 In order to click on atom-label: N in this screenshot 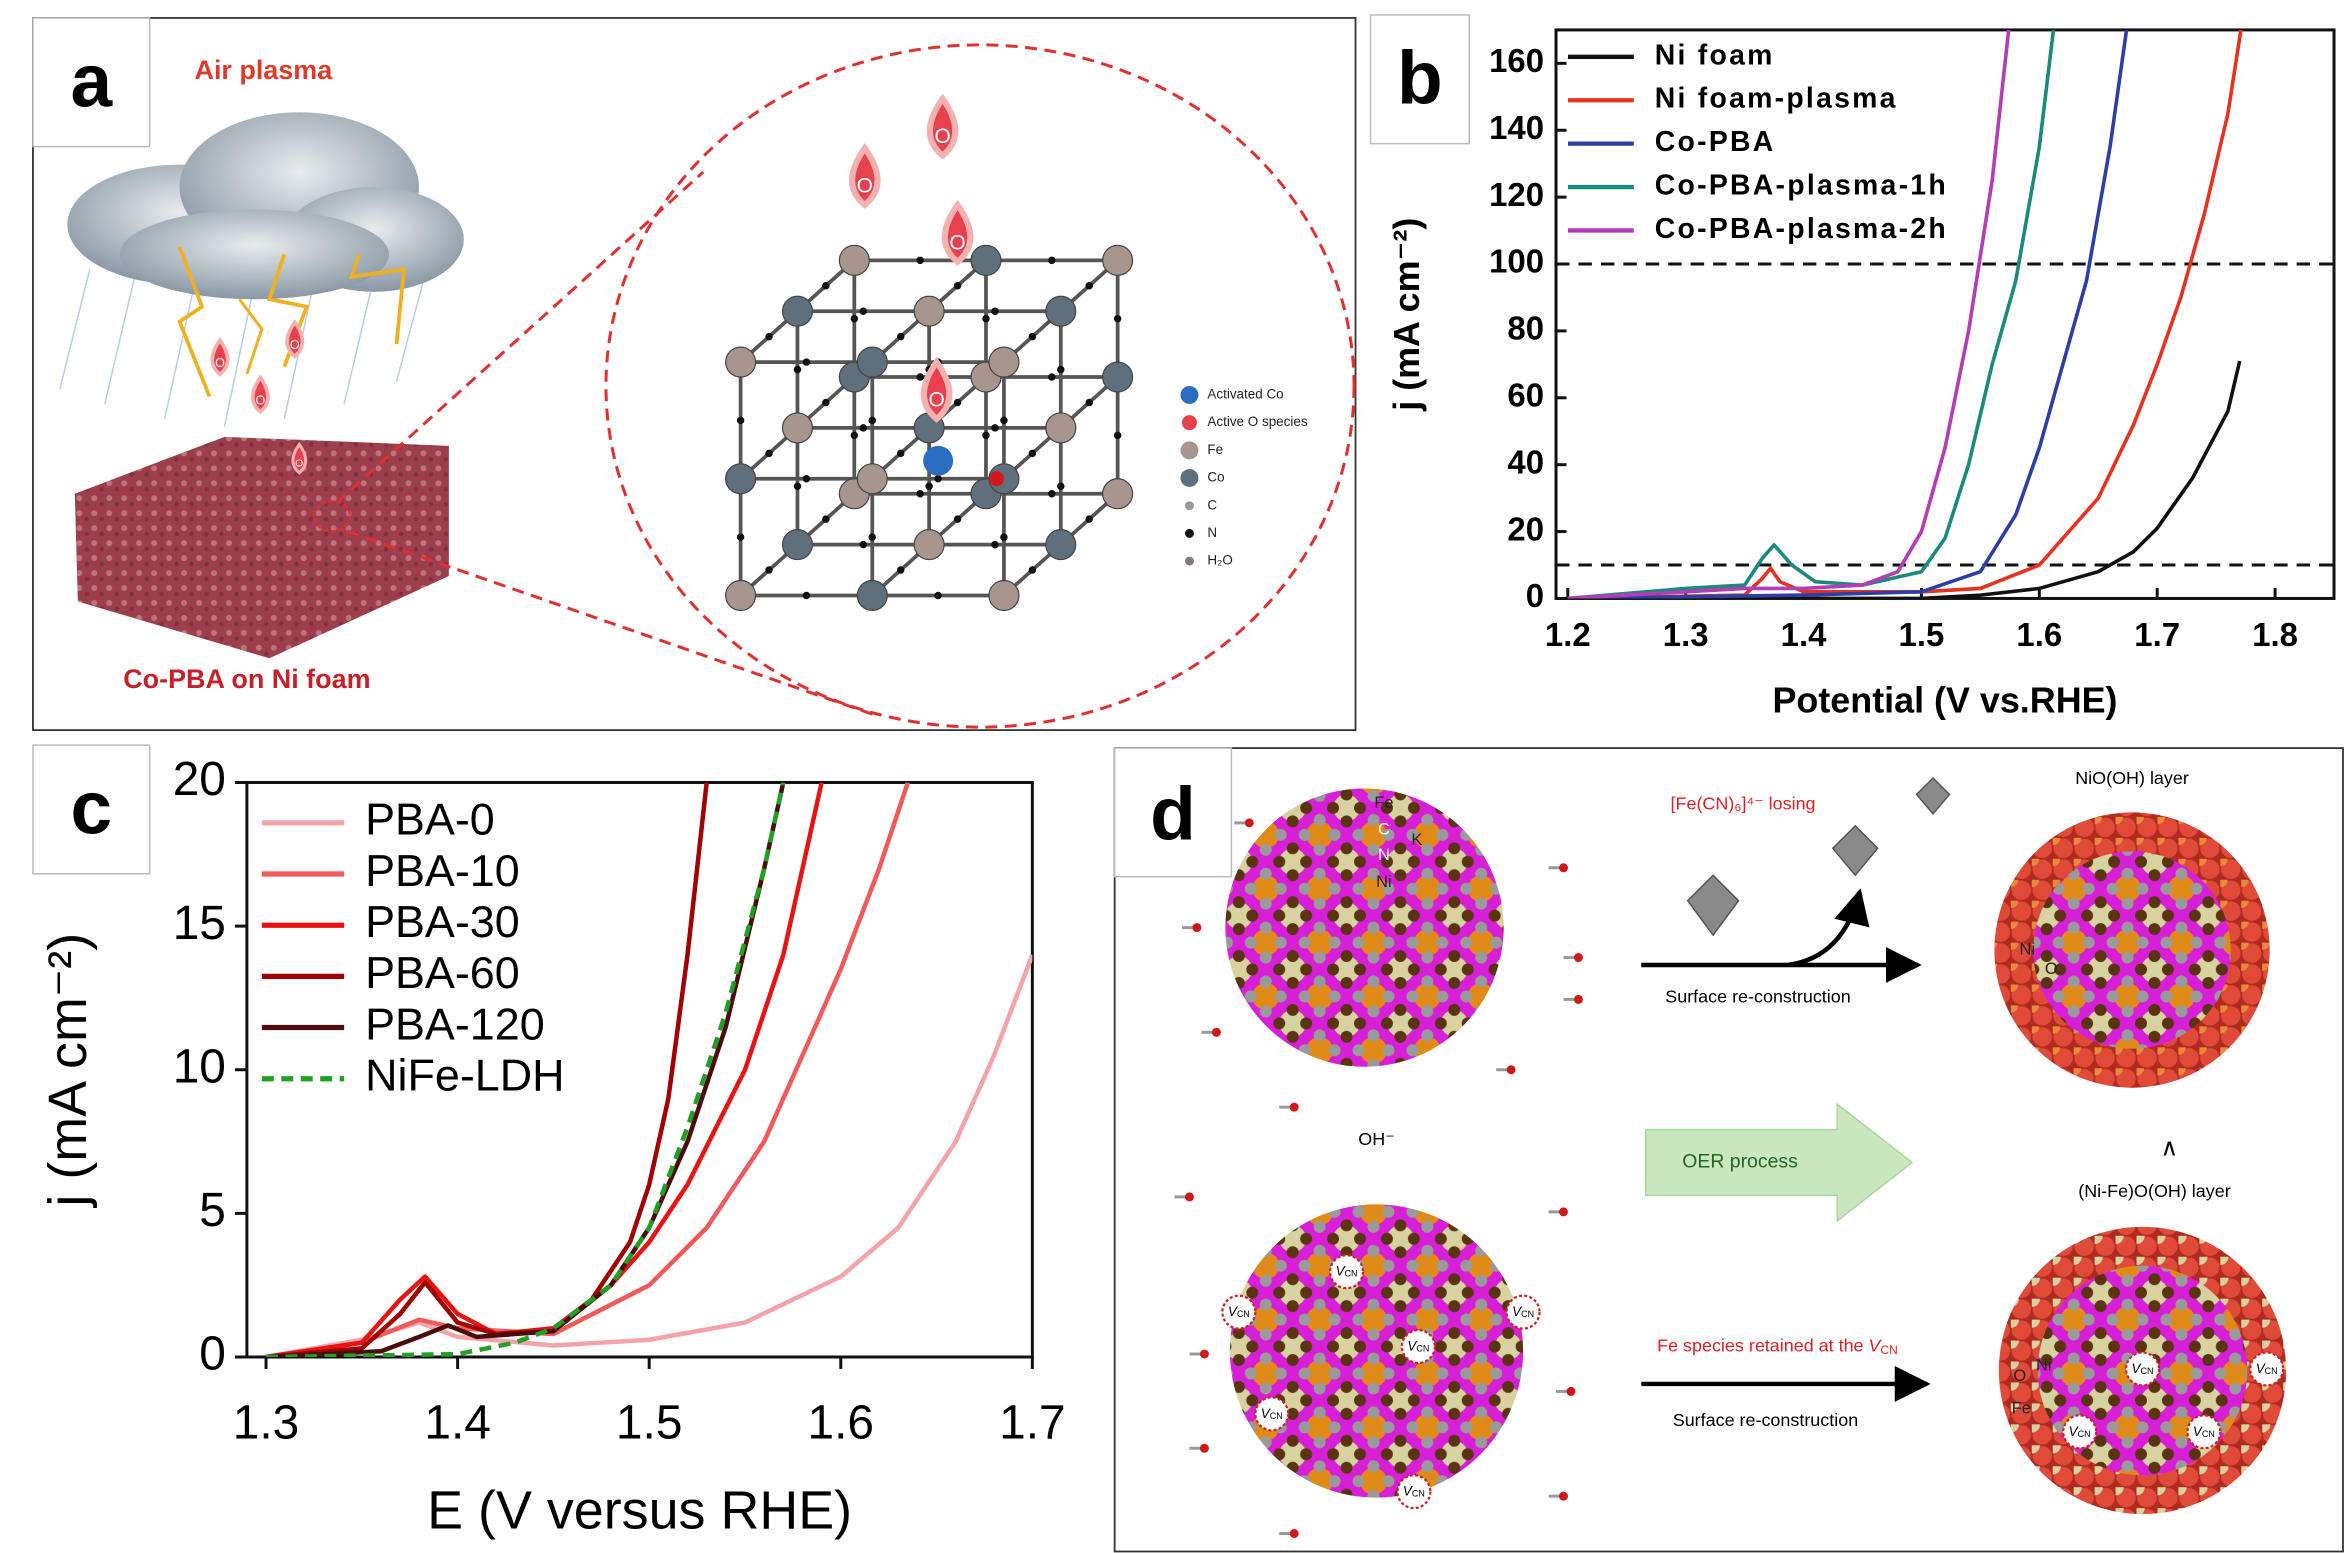, I will do `click(1384, 855)`.